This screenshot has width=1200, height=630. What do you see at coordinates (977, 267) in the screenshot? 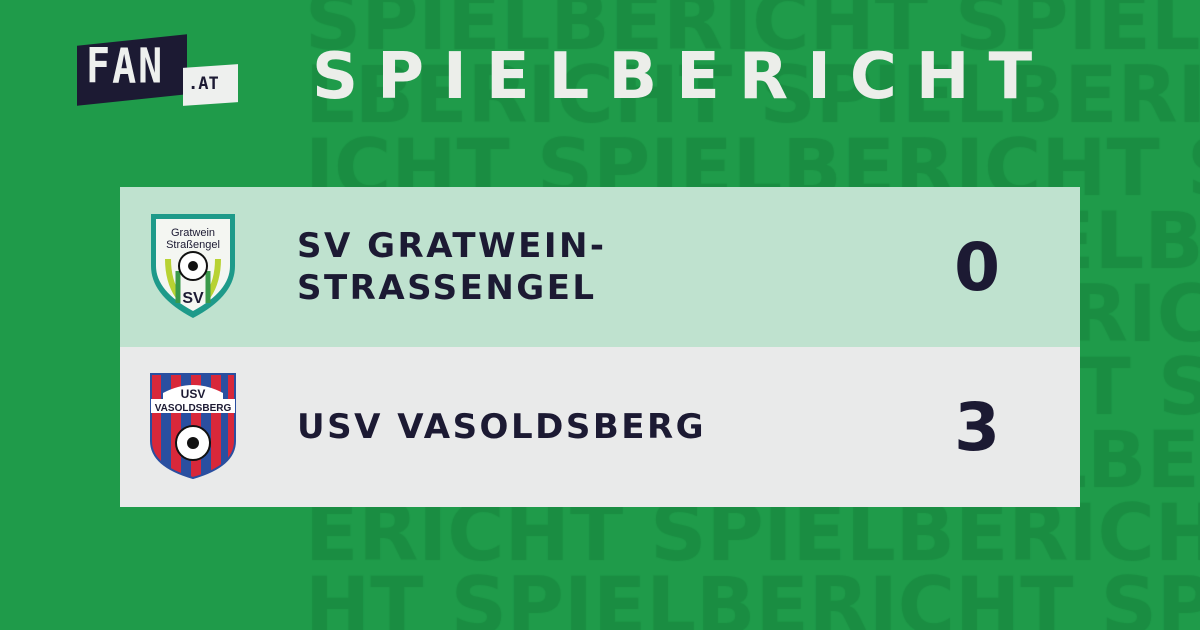
I see `home-score: 0` at bounding box center [977, 267].